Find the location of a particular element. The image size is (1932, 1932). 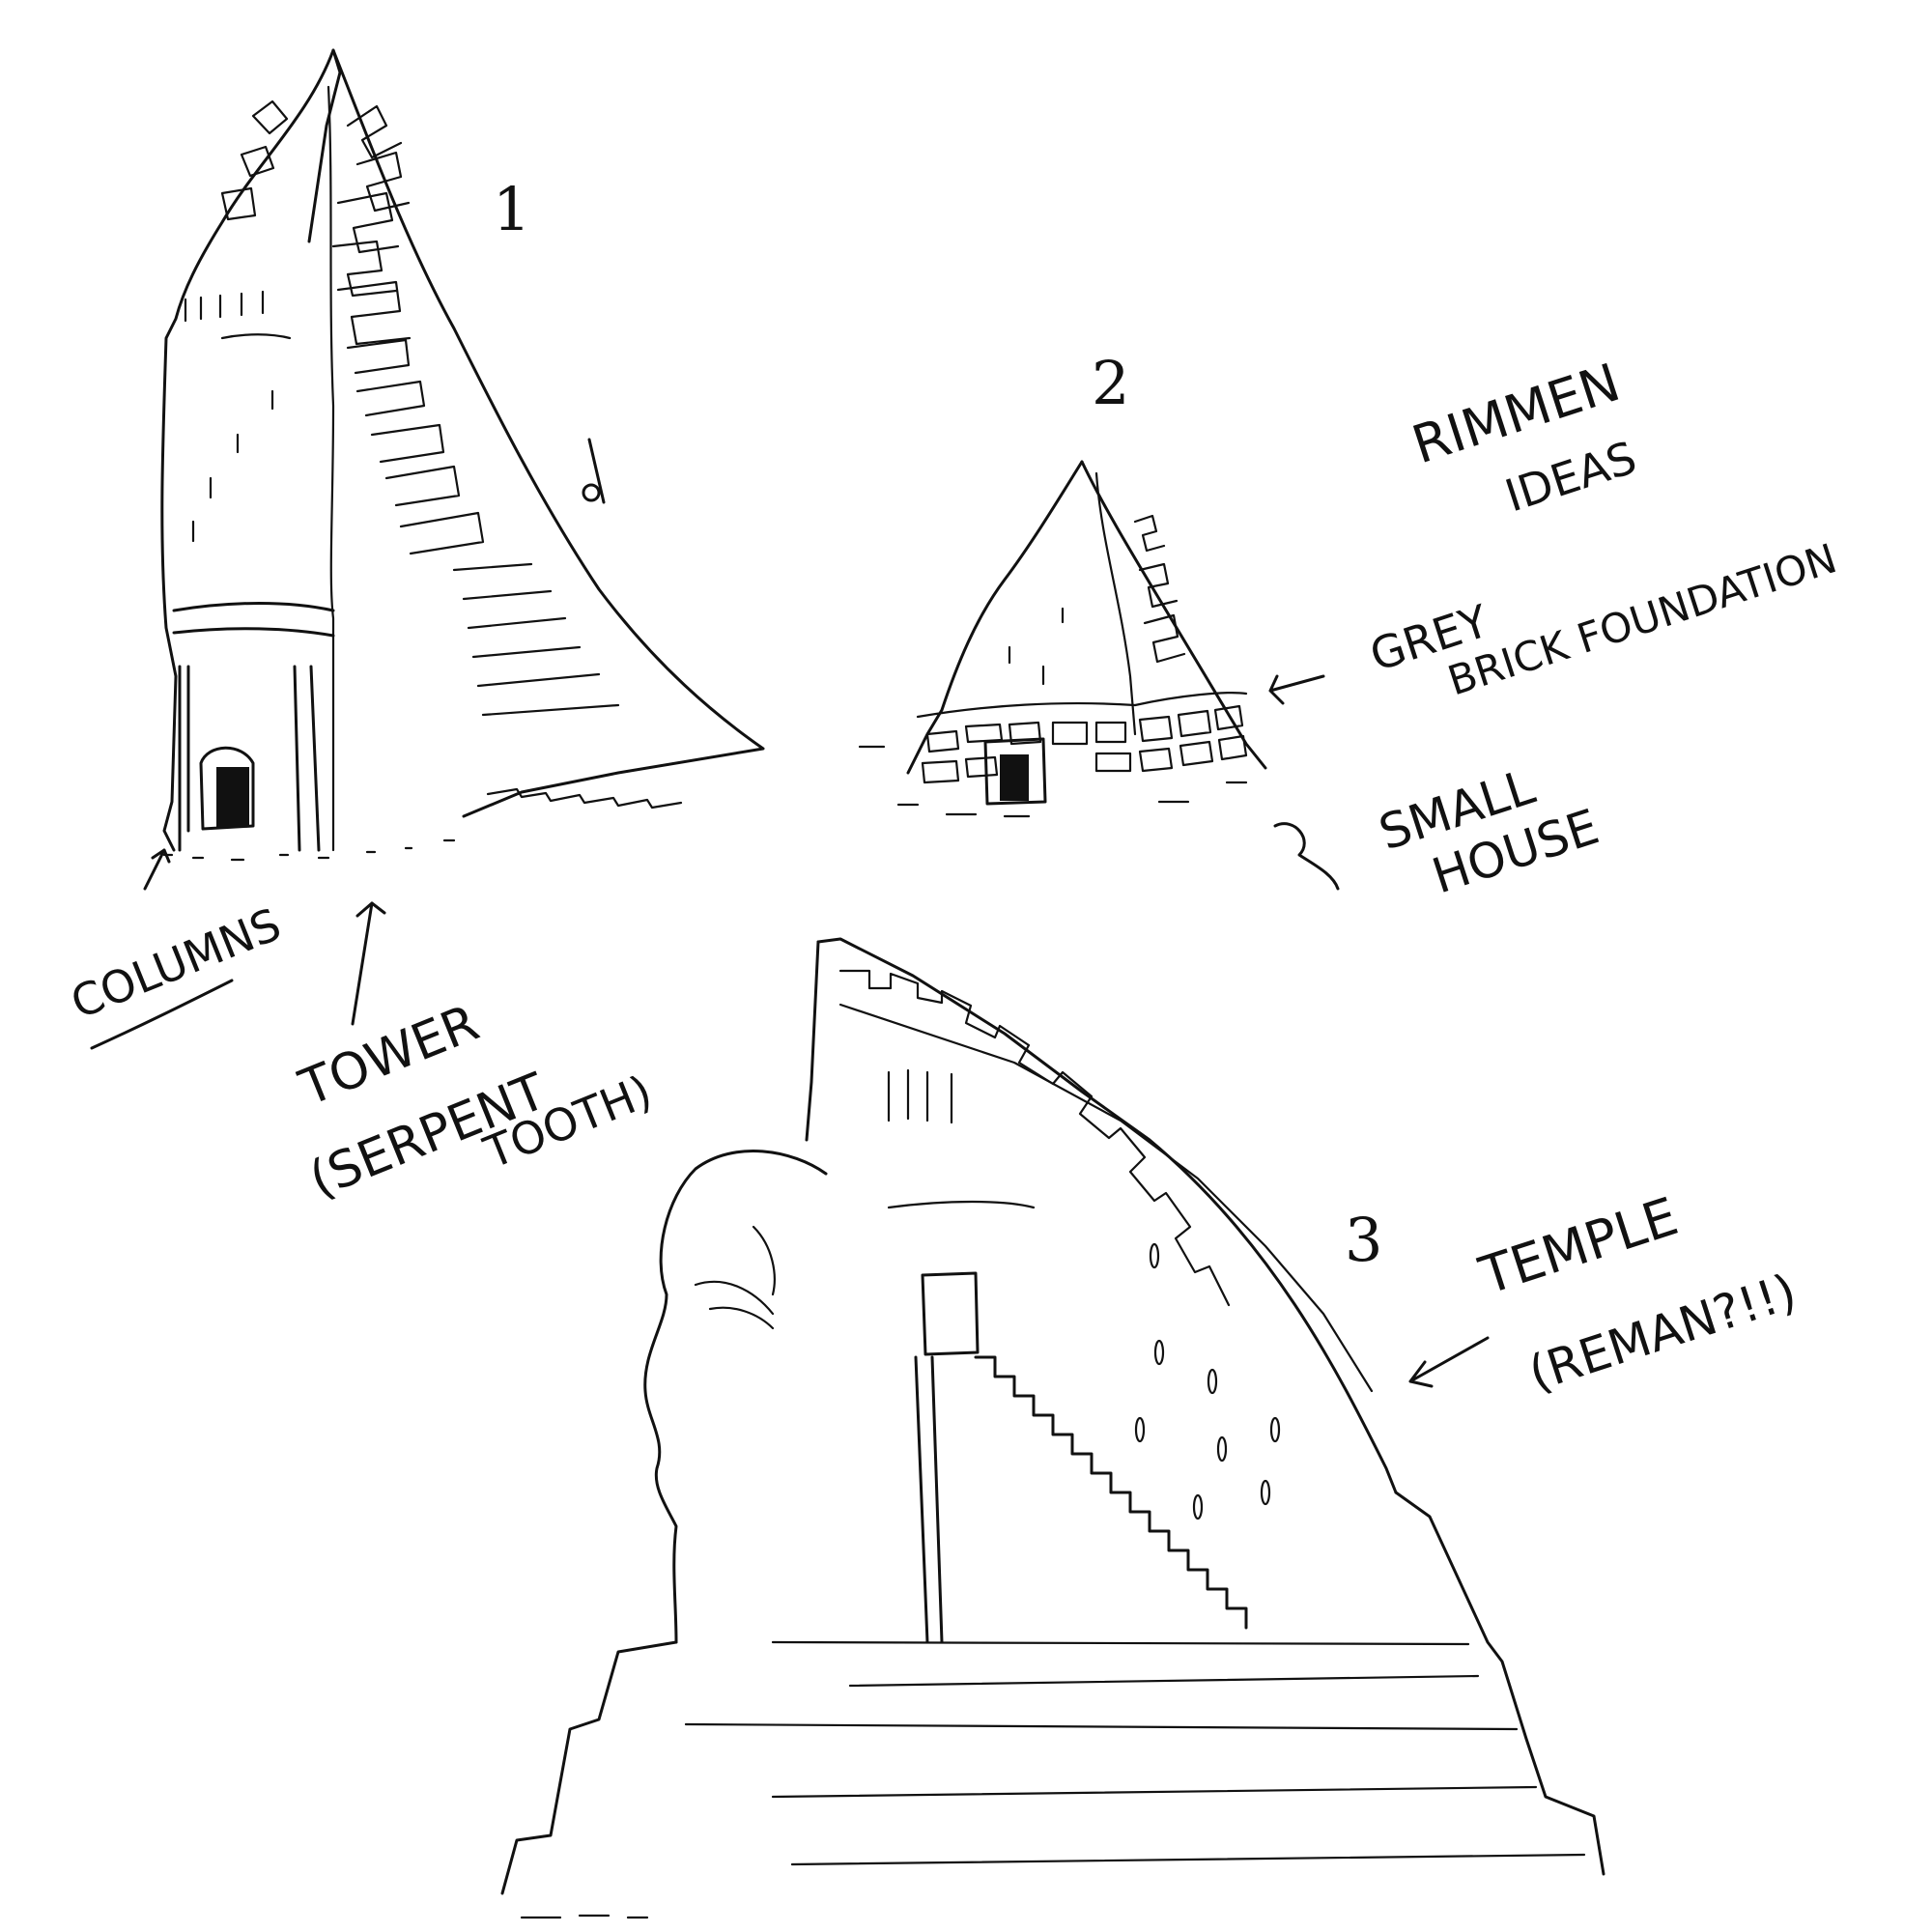

temple-entrance-pillar is located at coordinates (929, 1499).